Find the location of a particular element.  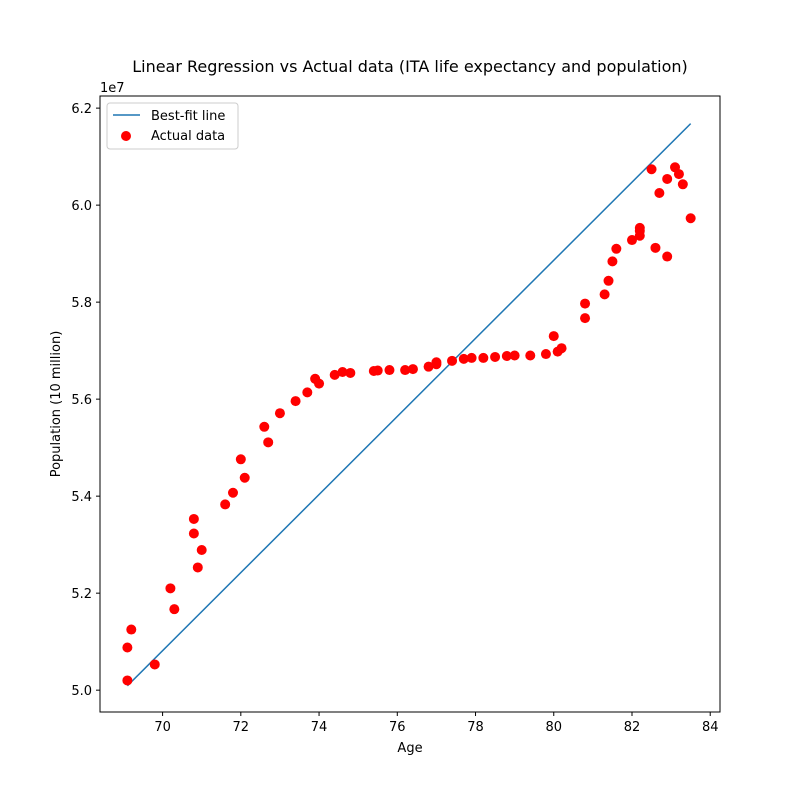

y-tick-label: 5.6 is located at coordinates (81, 400).